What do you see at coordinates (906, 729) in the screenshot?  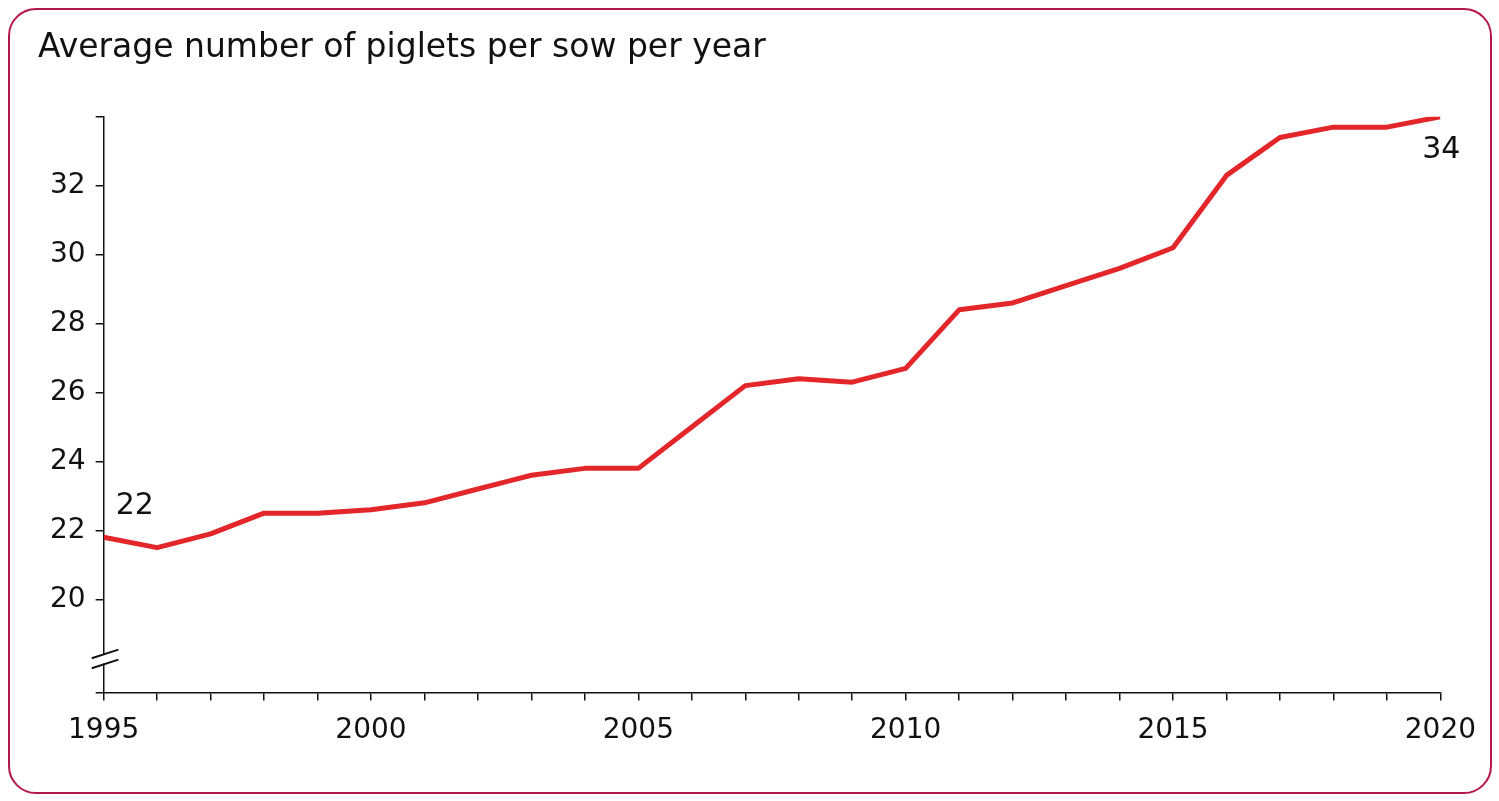 I see `x-tick-label: 2010` at bounding box center [906, 729].